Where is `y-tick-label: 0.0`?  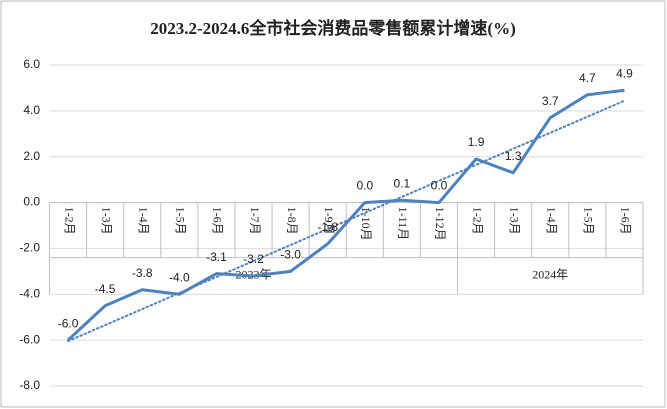
y-tick-label: 0.0 is located at coordinates (31, 202).